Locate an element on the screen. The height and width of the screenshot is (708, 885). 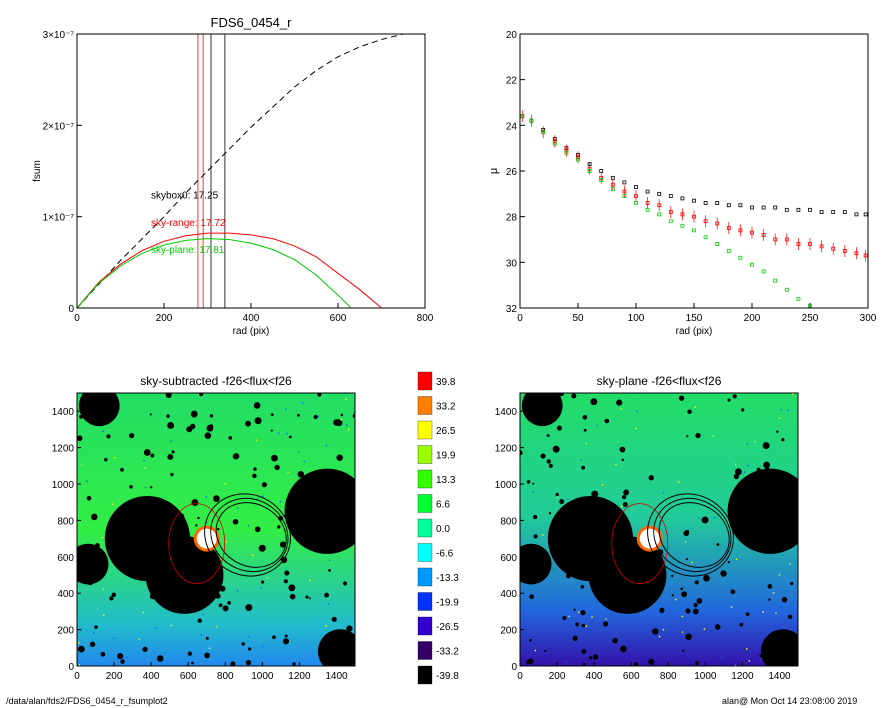
inner-ellipse is located at coordinates (640, 543).